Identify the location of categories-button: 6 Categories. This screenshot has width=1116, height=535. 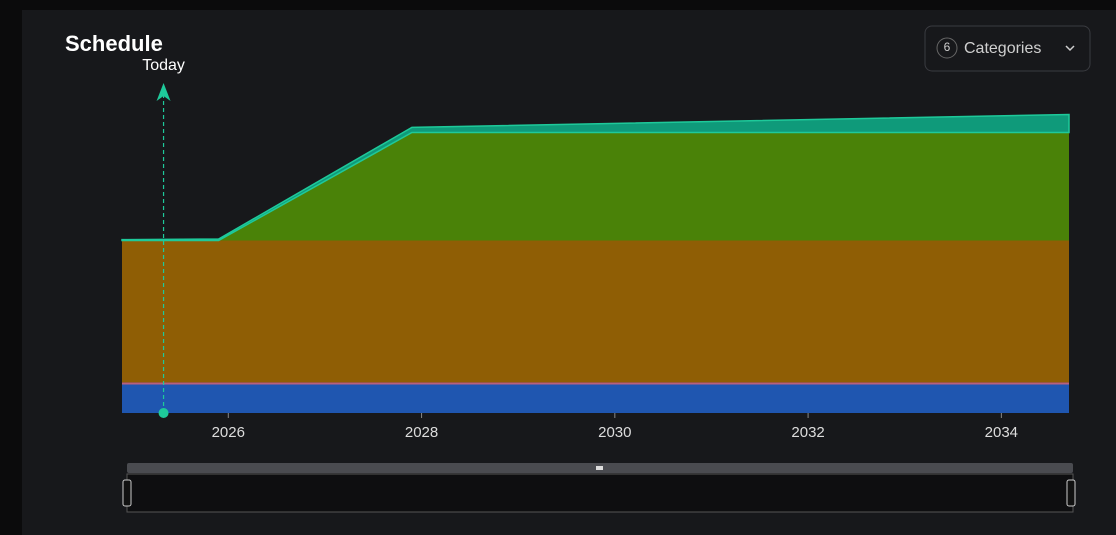
(1007, 48).